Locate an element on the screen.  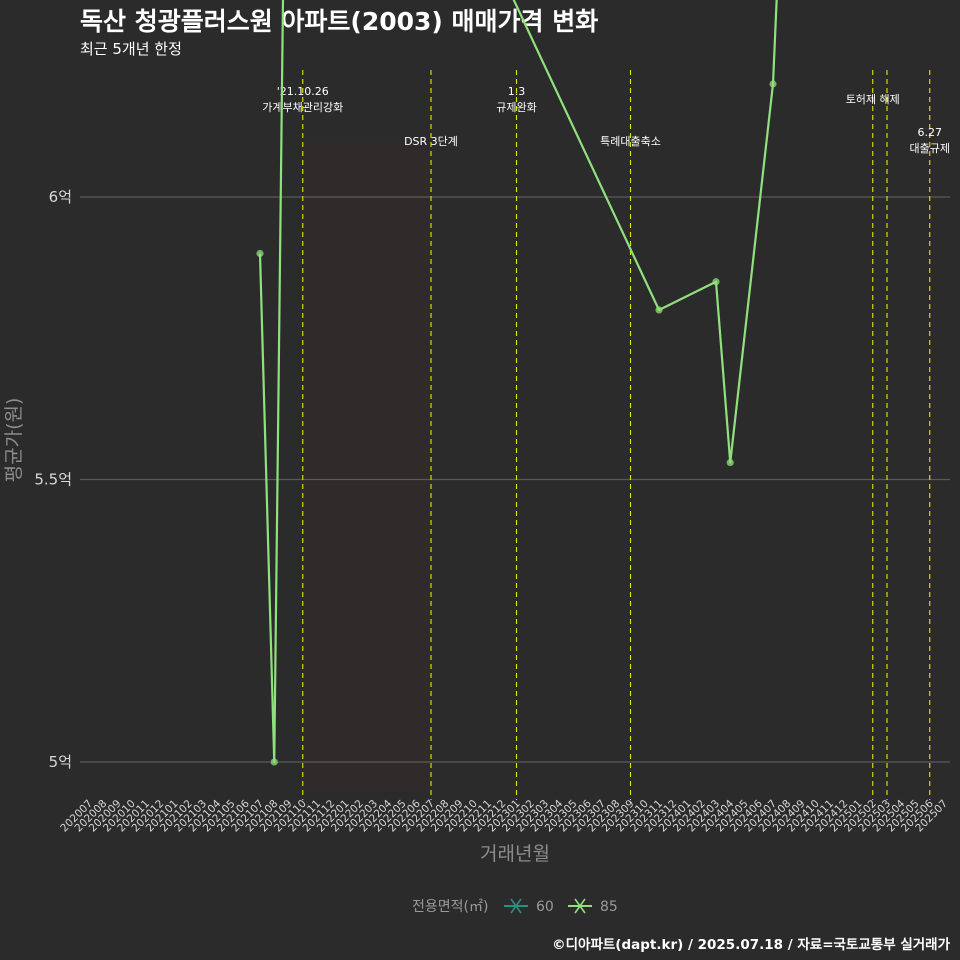
event-label: 가계부채관리강화 is located at coordinates (302, 107).